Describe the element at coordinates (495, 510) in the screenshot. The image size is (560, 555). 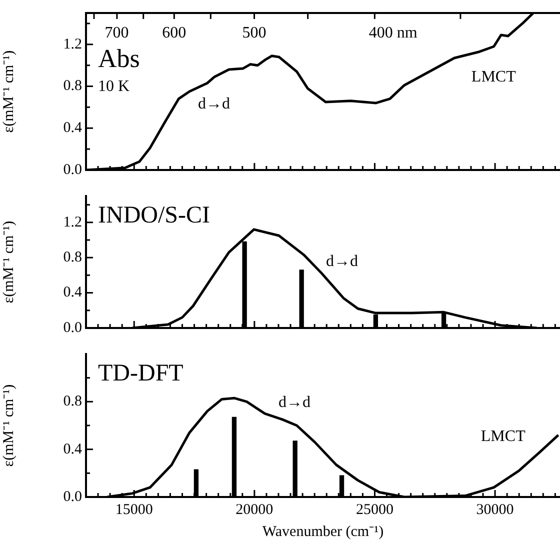
I see `x-tick-label: 30000` at that location.